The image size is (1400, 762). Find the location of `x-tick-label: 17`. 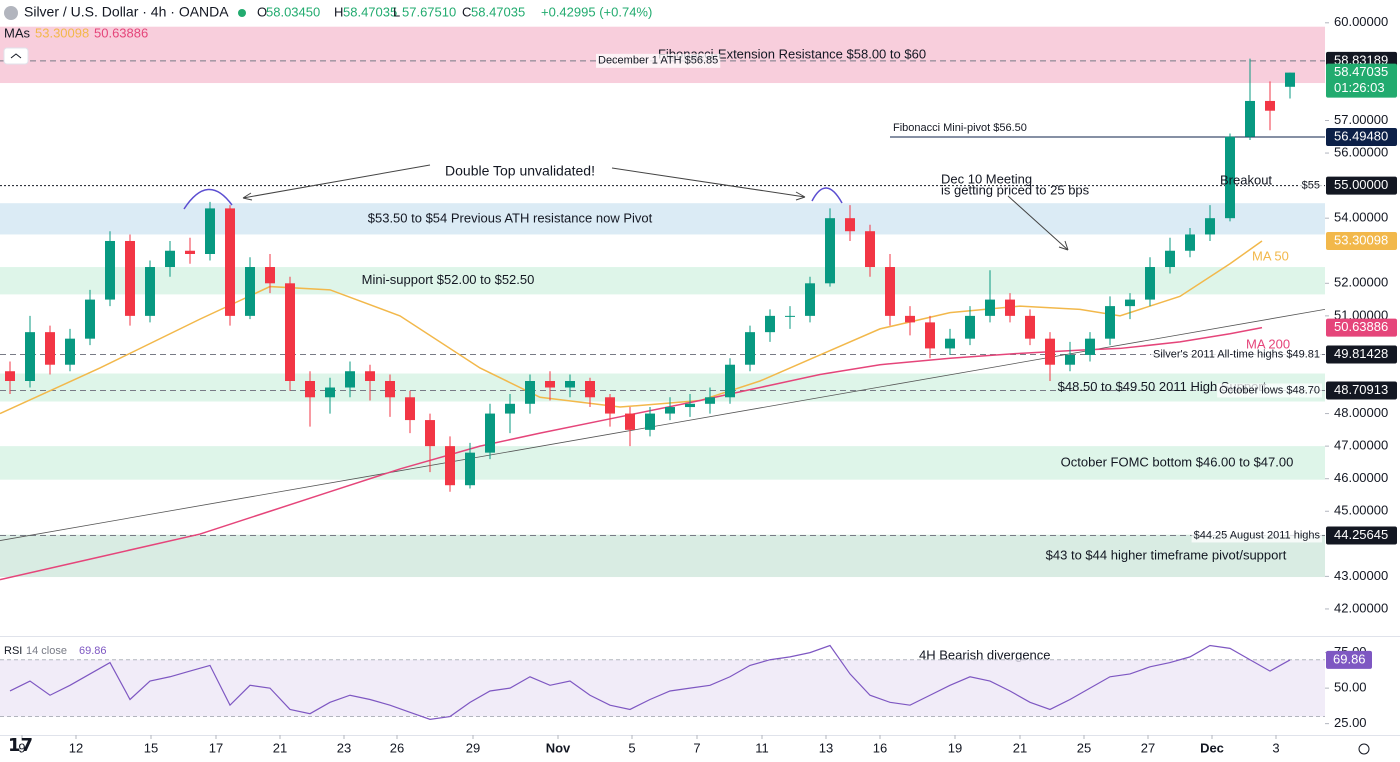

x-tick-label: 17 is located at coordinates (216, 747).